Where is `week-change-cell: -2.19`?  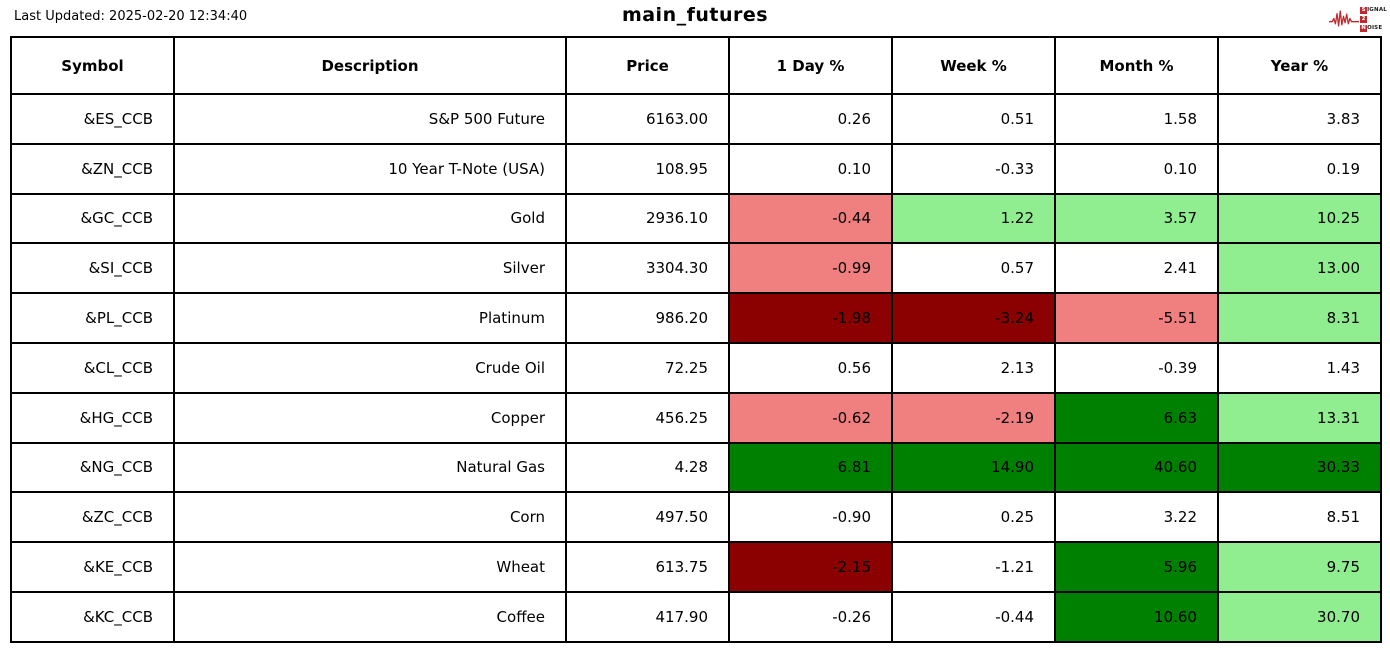
week-change-cell: -2.19 is located at coordinates (973, 417).